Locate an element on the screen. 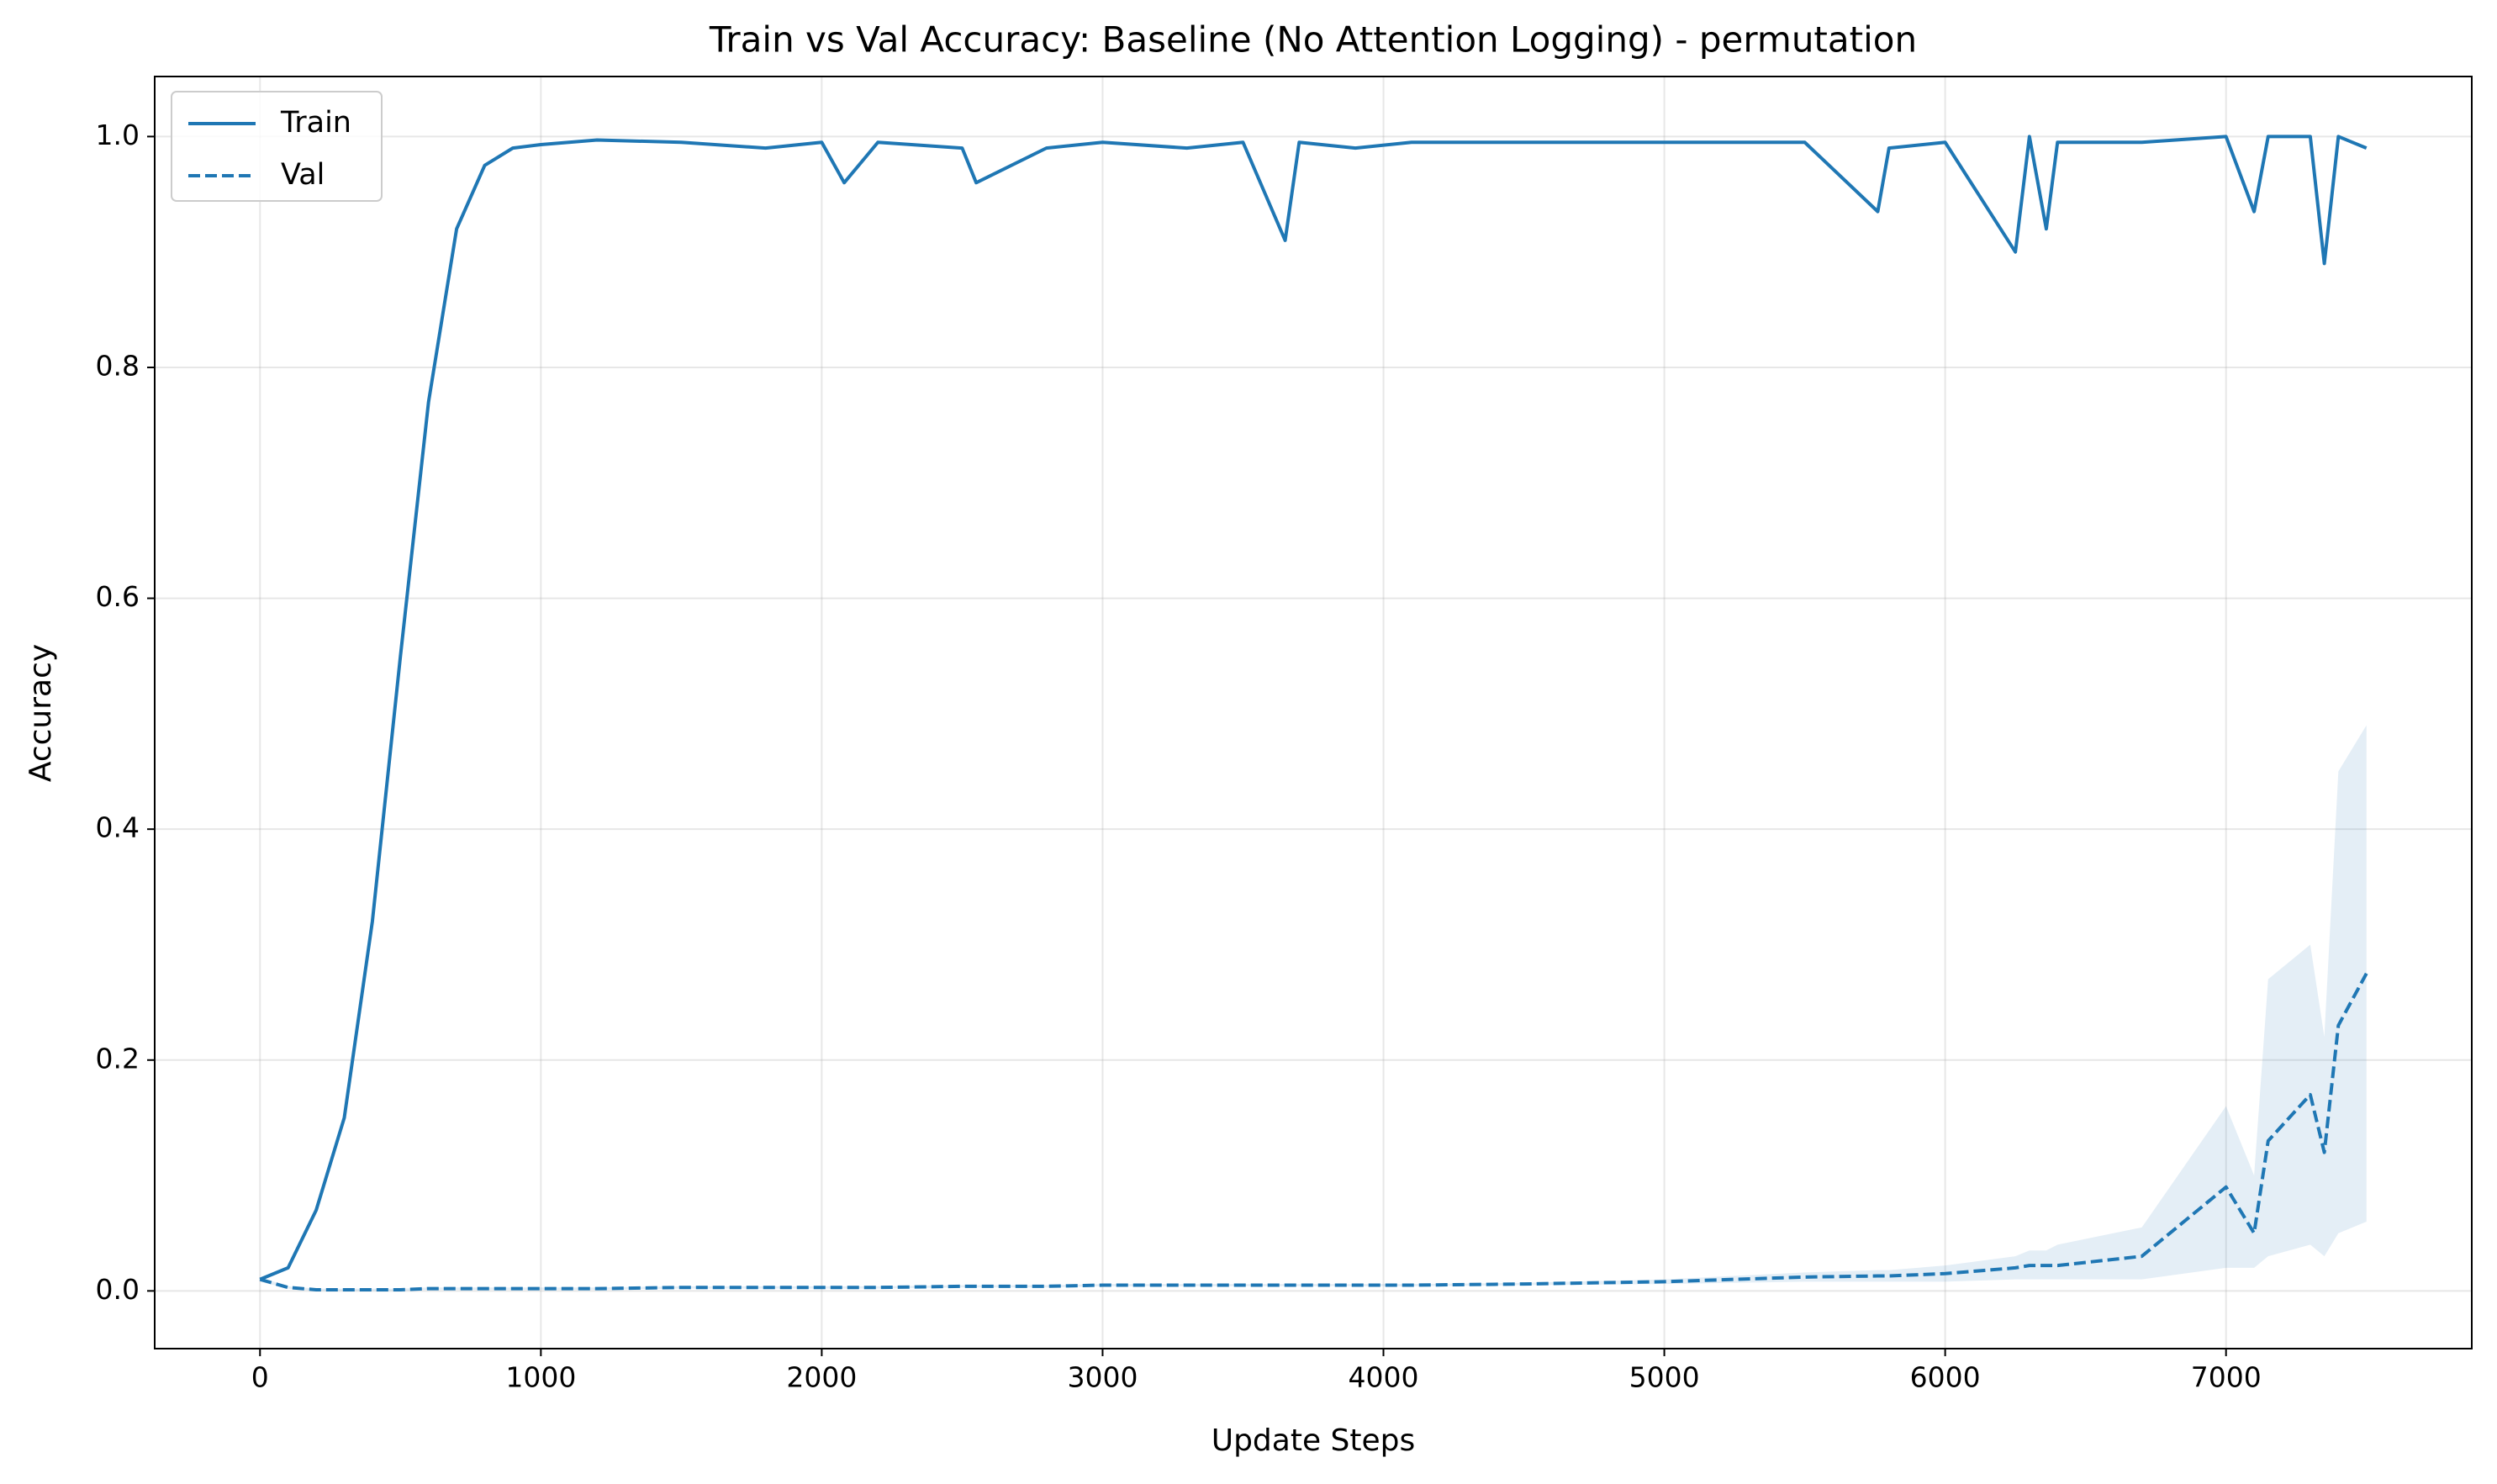 The height and width of the screenshot is (1484, 2497). y-axis-label: Accuracy is located at coordinates (41, 713).